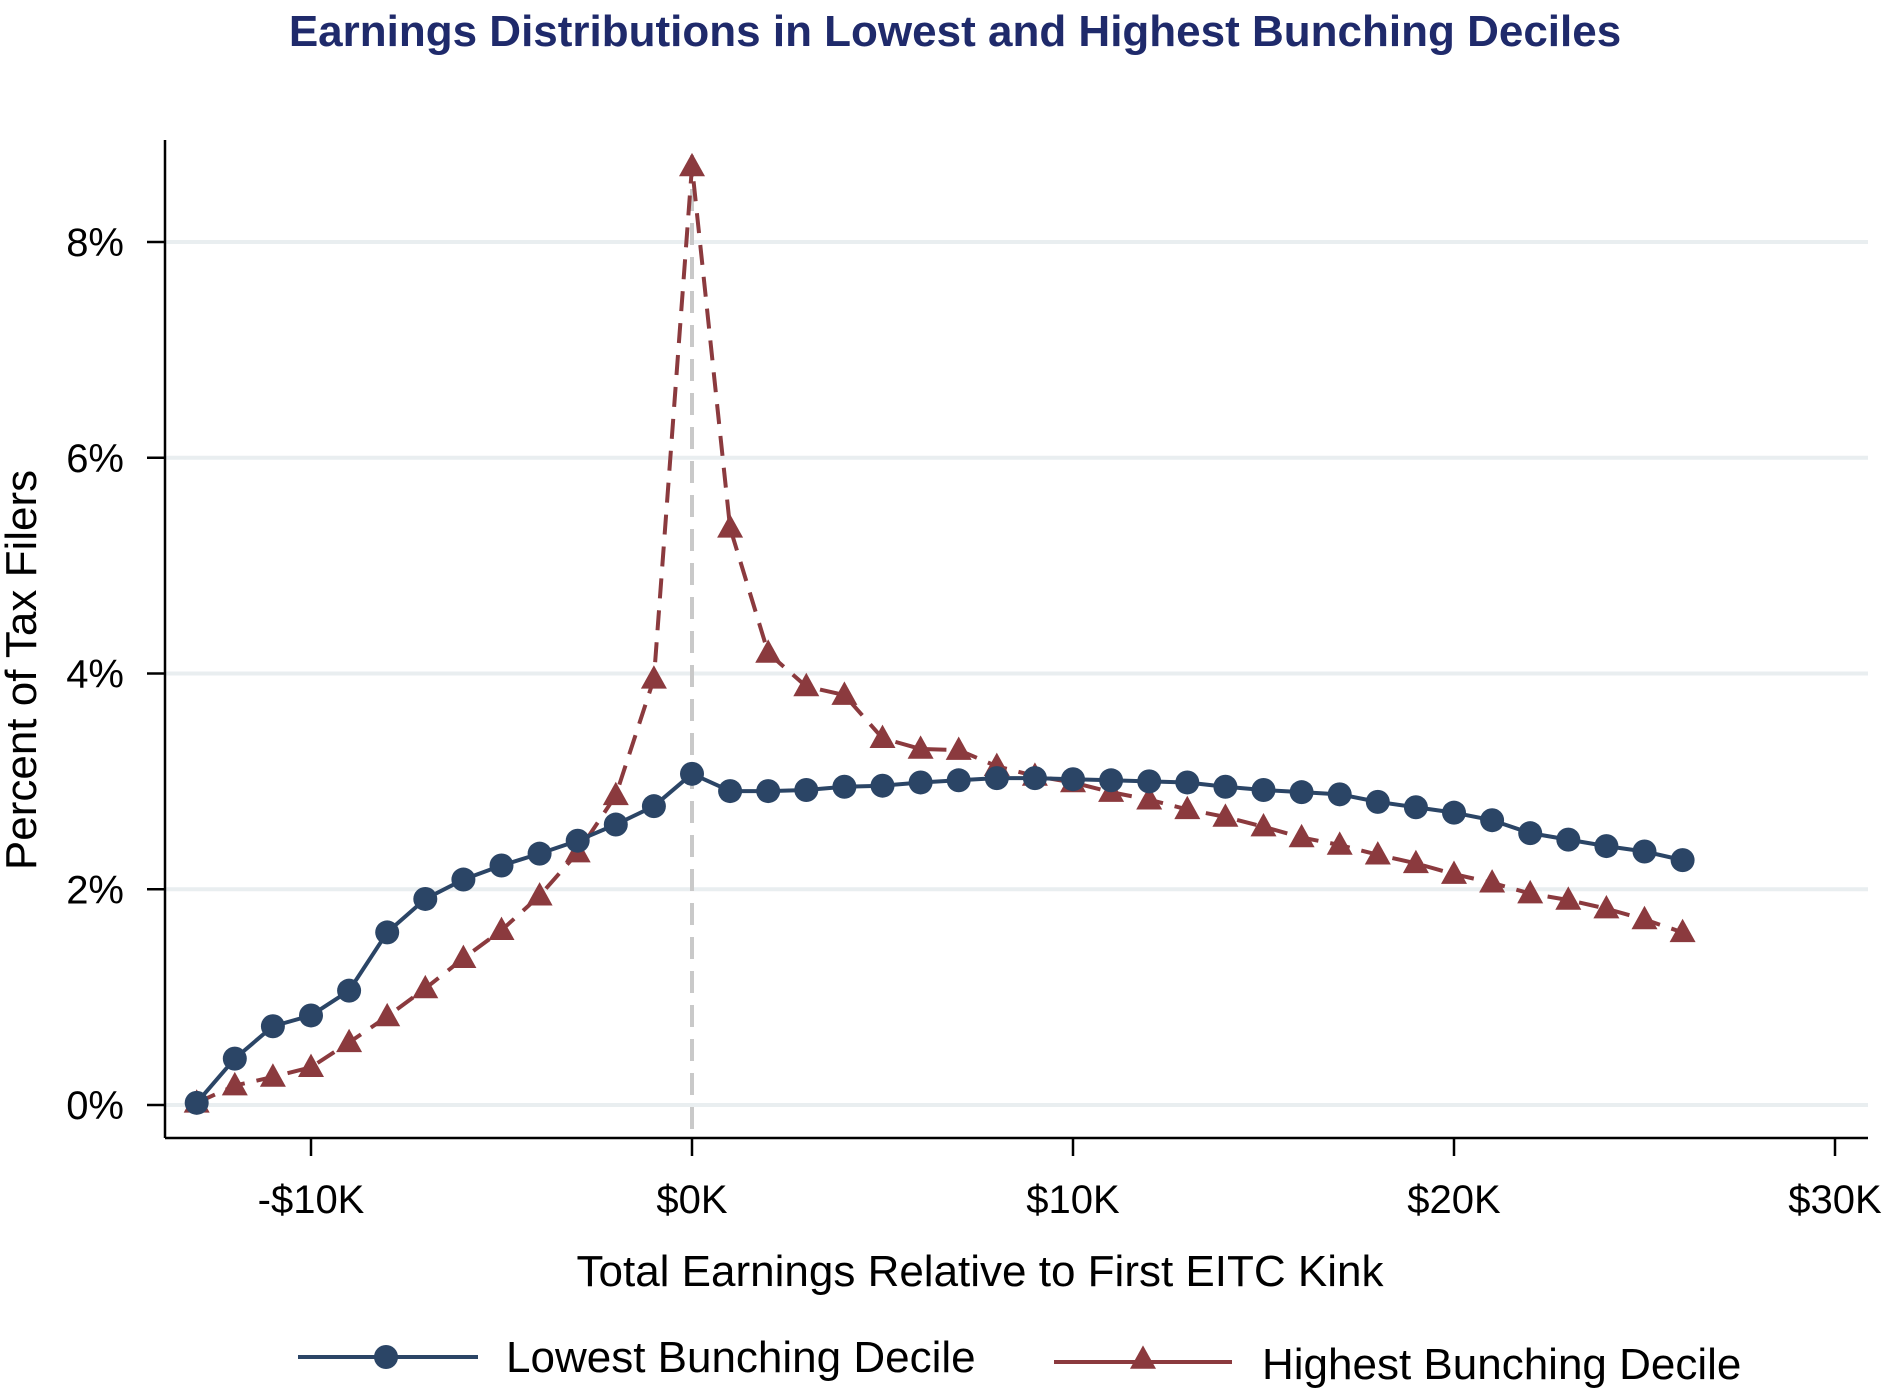 This screenshot has height=1394, width=1894. I want to click on x-tick-label: $20K, so click(1454, 1200).